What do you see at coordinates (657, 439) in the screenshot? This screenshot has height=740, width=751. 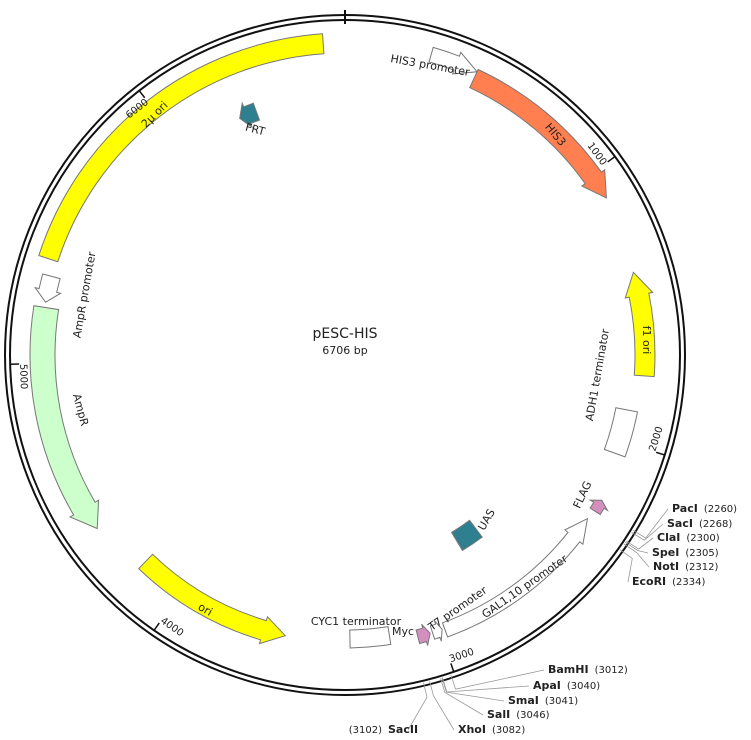 I see `tick-label: 2000` at bounding box center [657, 439].